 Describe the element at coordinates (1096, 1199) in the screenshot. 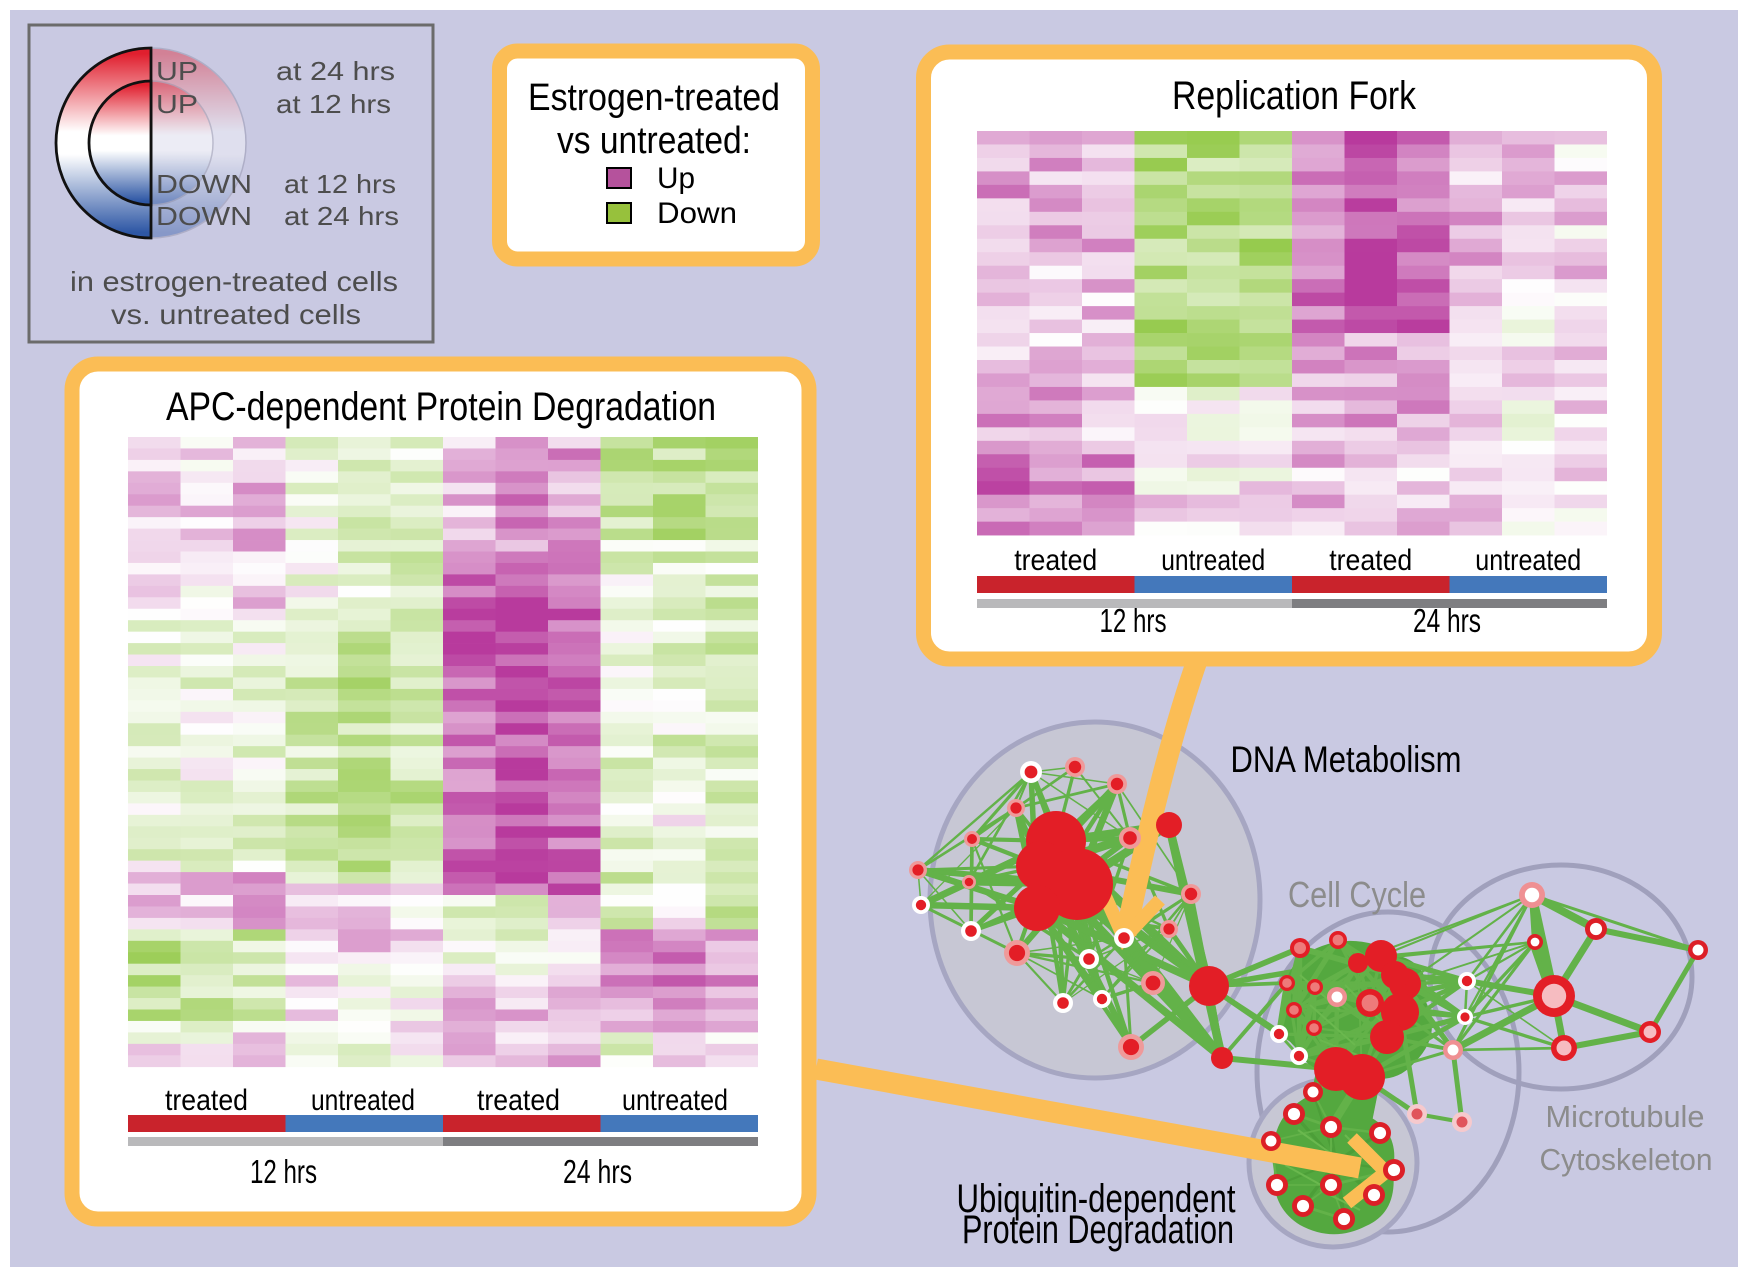

I see `svg-text: Ubiquitin-dependent` at that location.